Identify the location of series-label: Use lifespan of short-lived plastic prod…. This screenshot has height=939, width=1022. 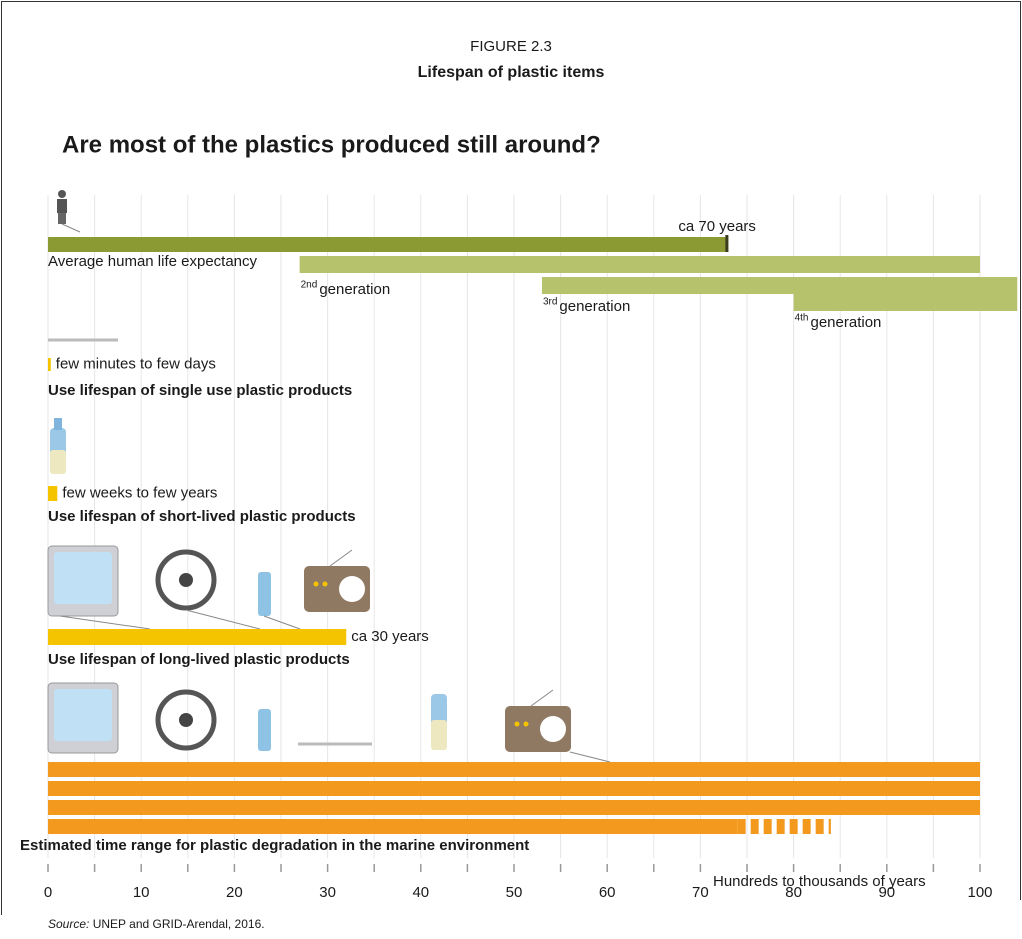
(202, 516).